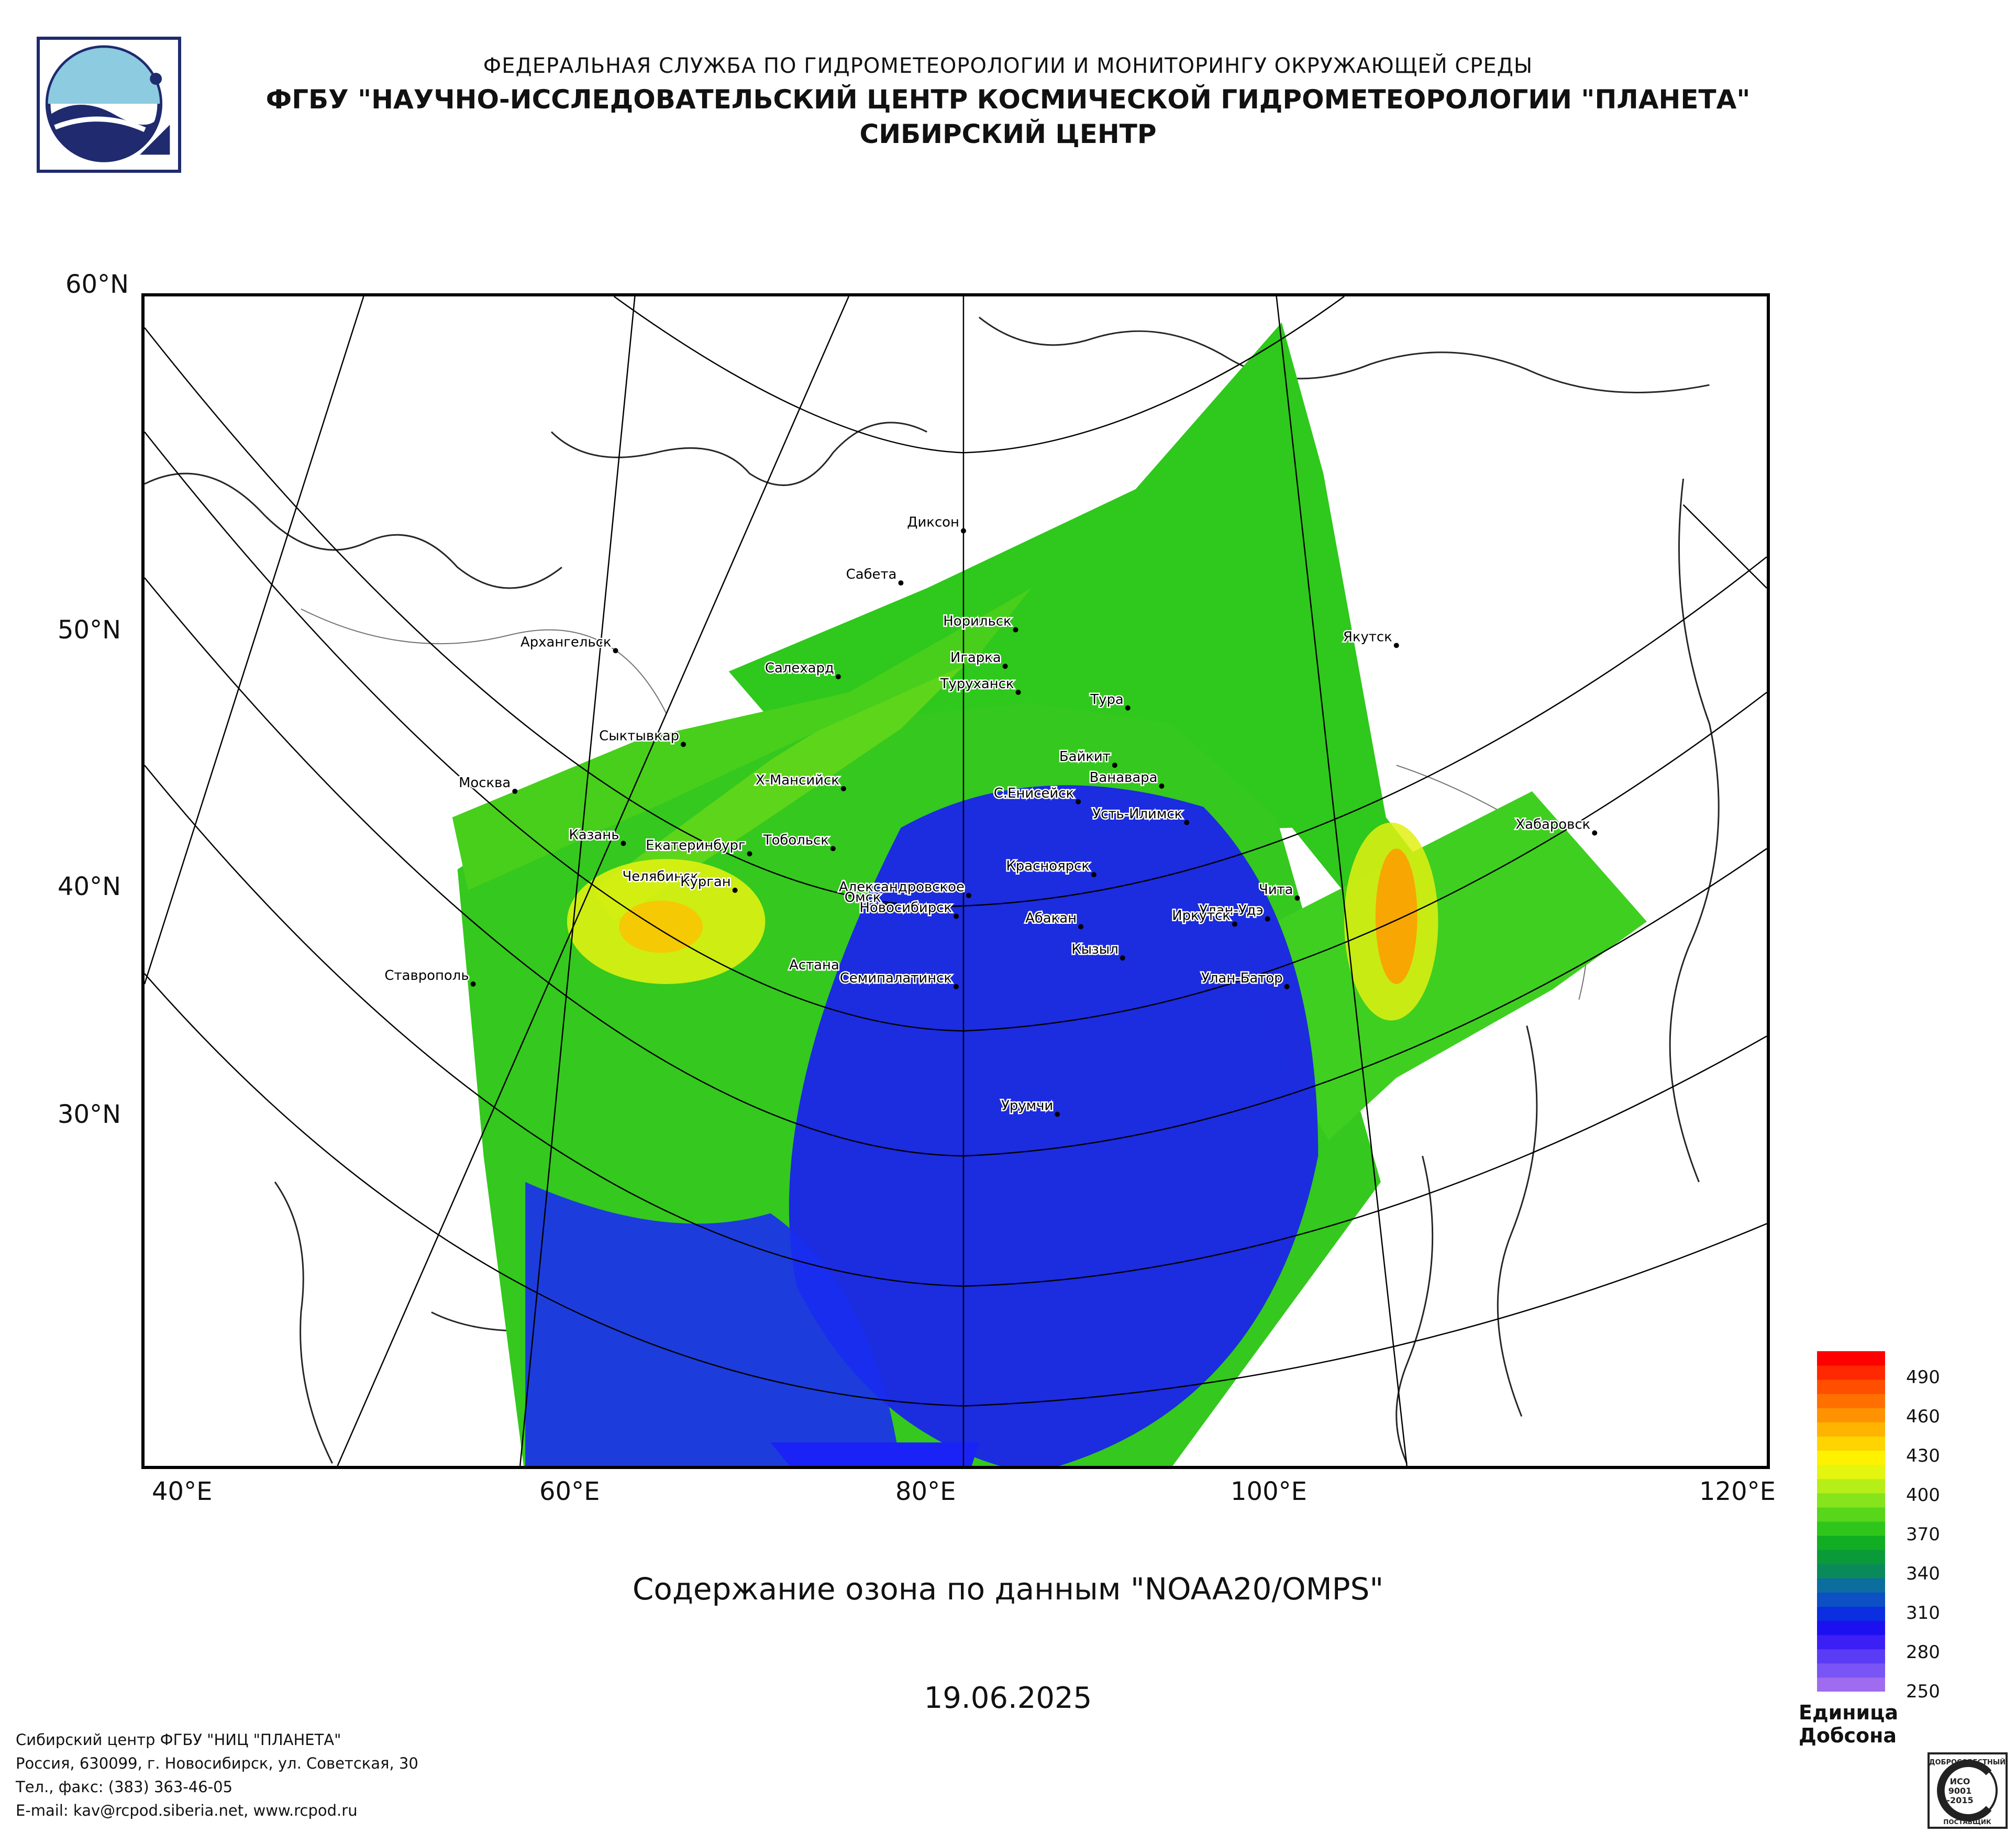 The height and width of the screenshot is (1833, 2016). I want to click on footer-phone: Тел., факс: (383) 363-46-05, so click(125, 1787).